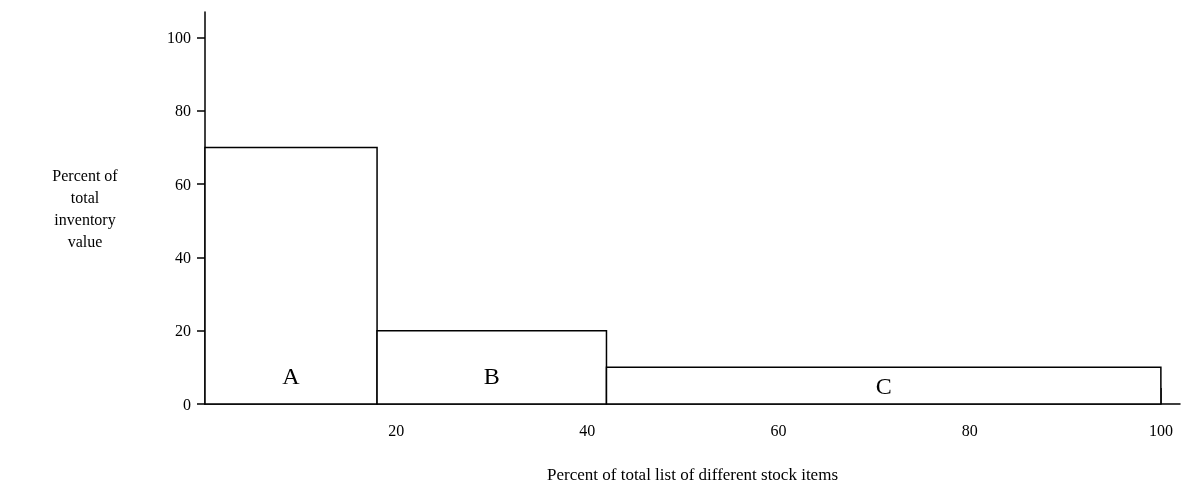  I want to click on x-tick-label: 100, so click(1160, 430).